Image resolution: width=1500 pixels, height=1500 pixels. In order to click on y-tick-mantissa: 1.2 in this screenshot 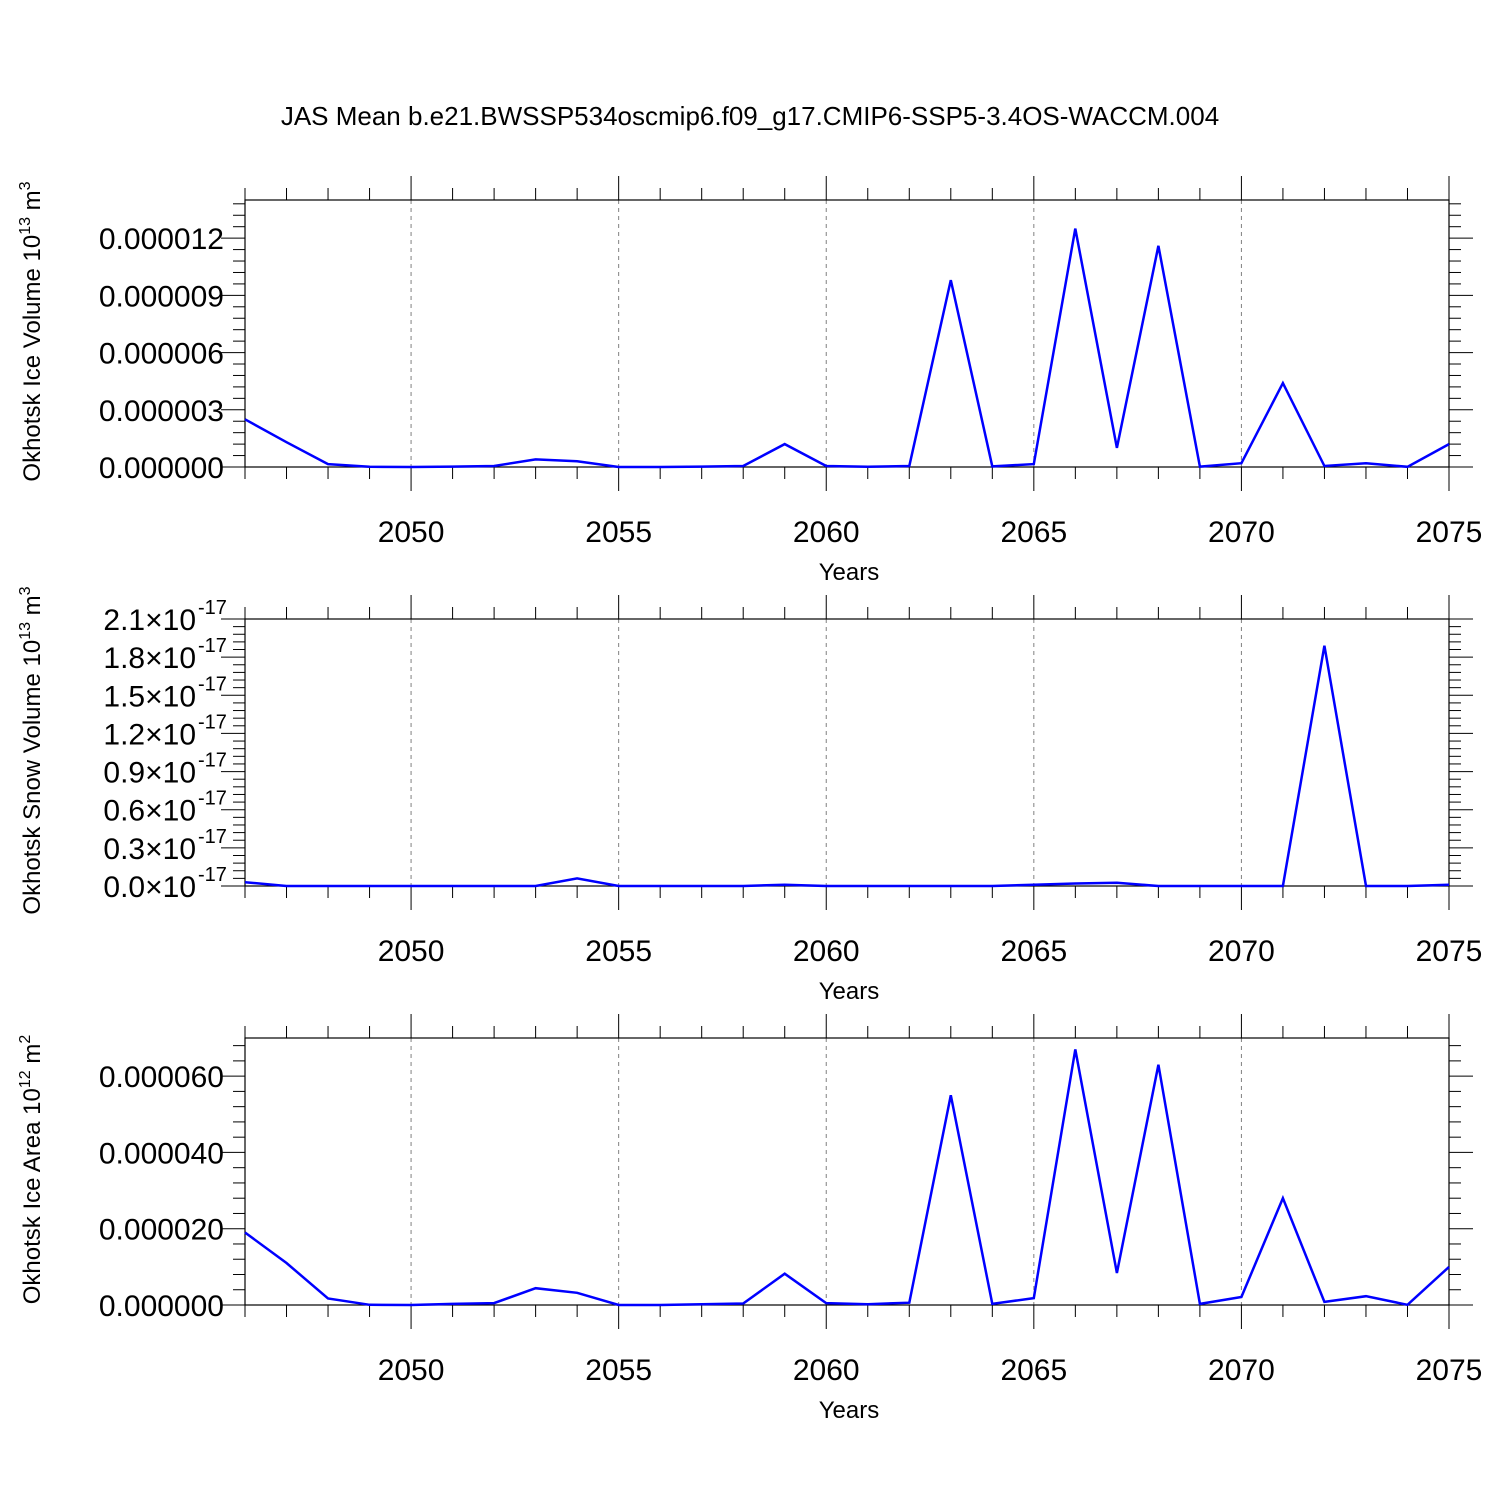, I will do `click(124, 734)`.